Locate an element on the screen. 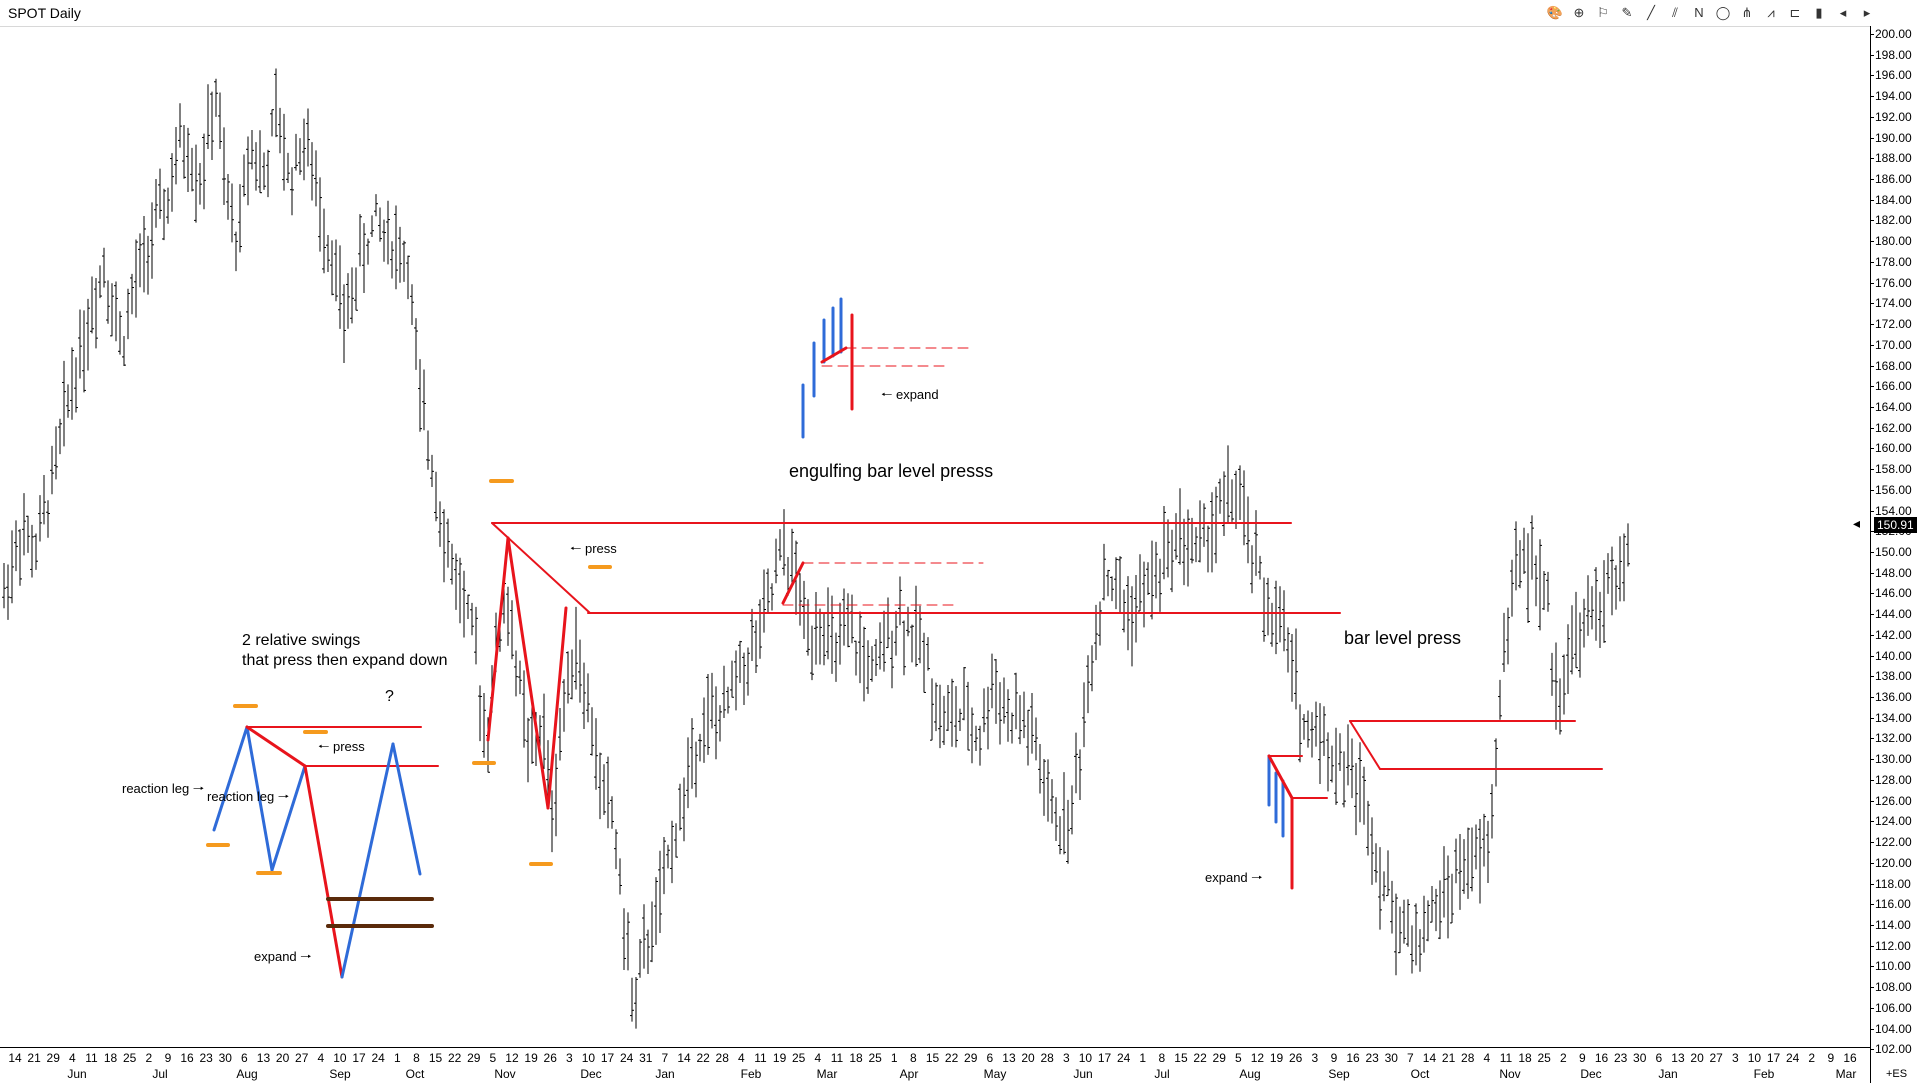 This screenshot has width=1923, height=1084. annotation-expand-right: expand 🠒 is located at coordinates (1234, 877).